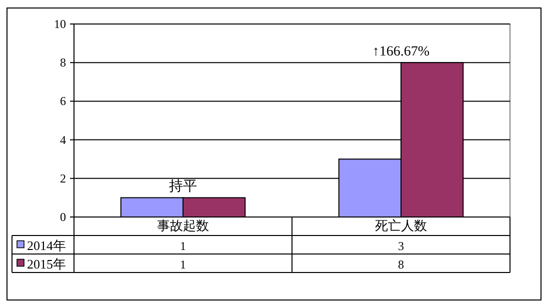 The image size is (546, 305). I want to click on y-tick-label: 4, so click(63, 139).